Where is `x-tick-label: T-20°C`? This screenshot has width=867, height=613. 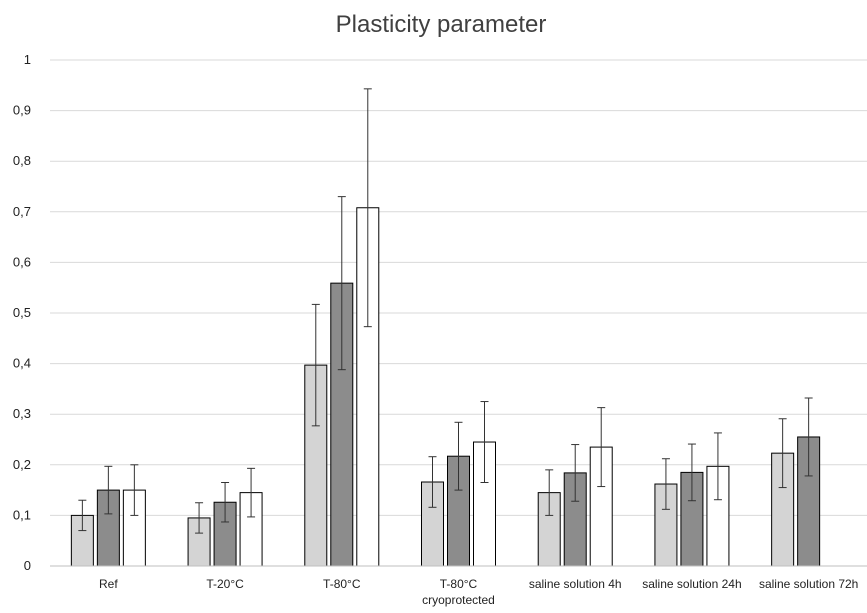
x-tick-label: T-20°C is located at coordinates (225, 584).